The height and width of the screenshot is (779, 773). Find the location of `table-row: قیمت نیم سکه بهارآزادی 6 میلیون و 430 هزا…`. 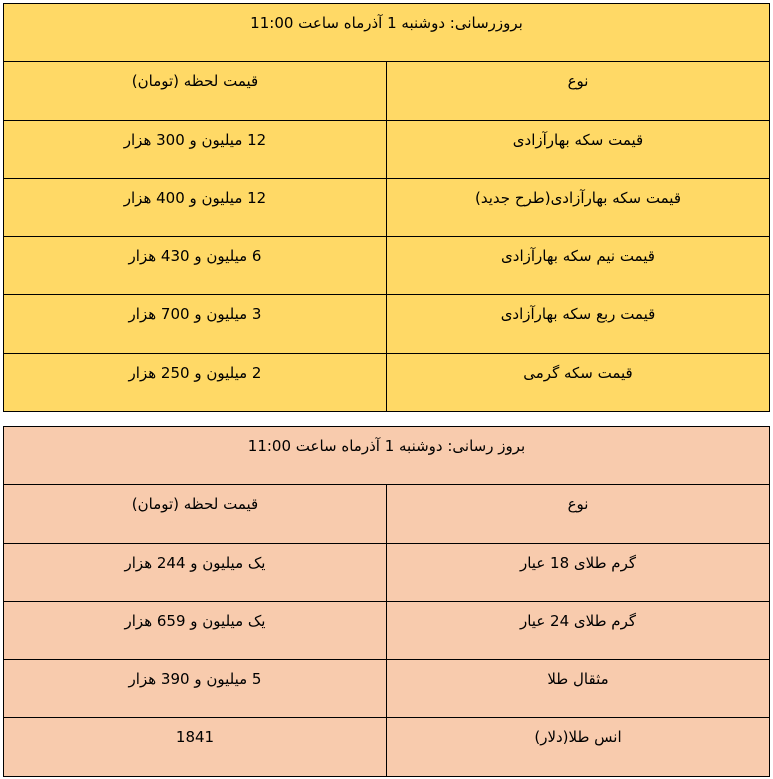

table-row: قیمت نیم سکه بهارآزادی 6 میلیون و 430 هزا… is located at coordinates (386, 266).